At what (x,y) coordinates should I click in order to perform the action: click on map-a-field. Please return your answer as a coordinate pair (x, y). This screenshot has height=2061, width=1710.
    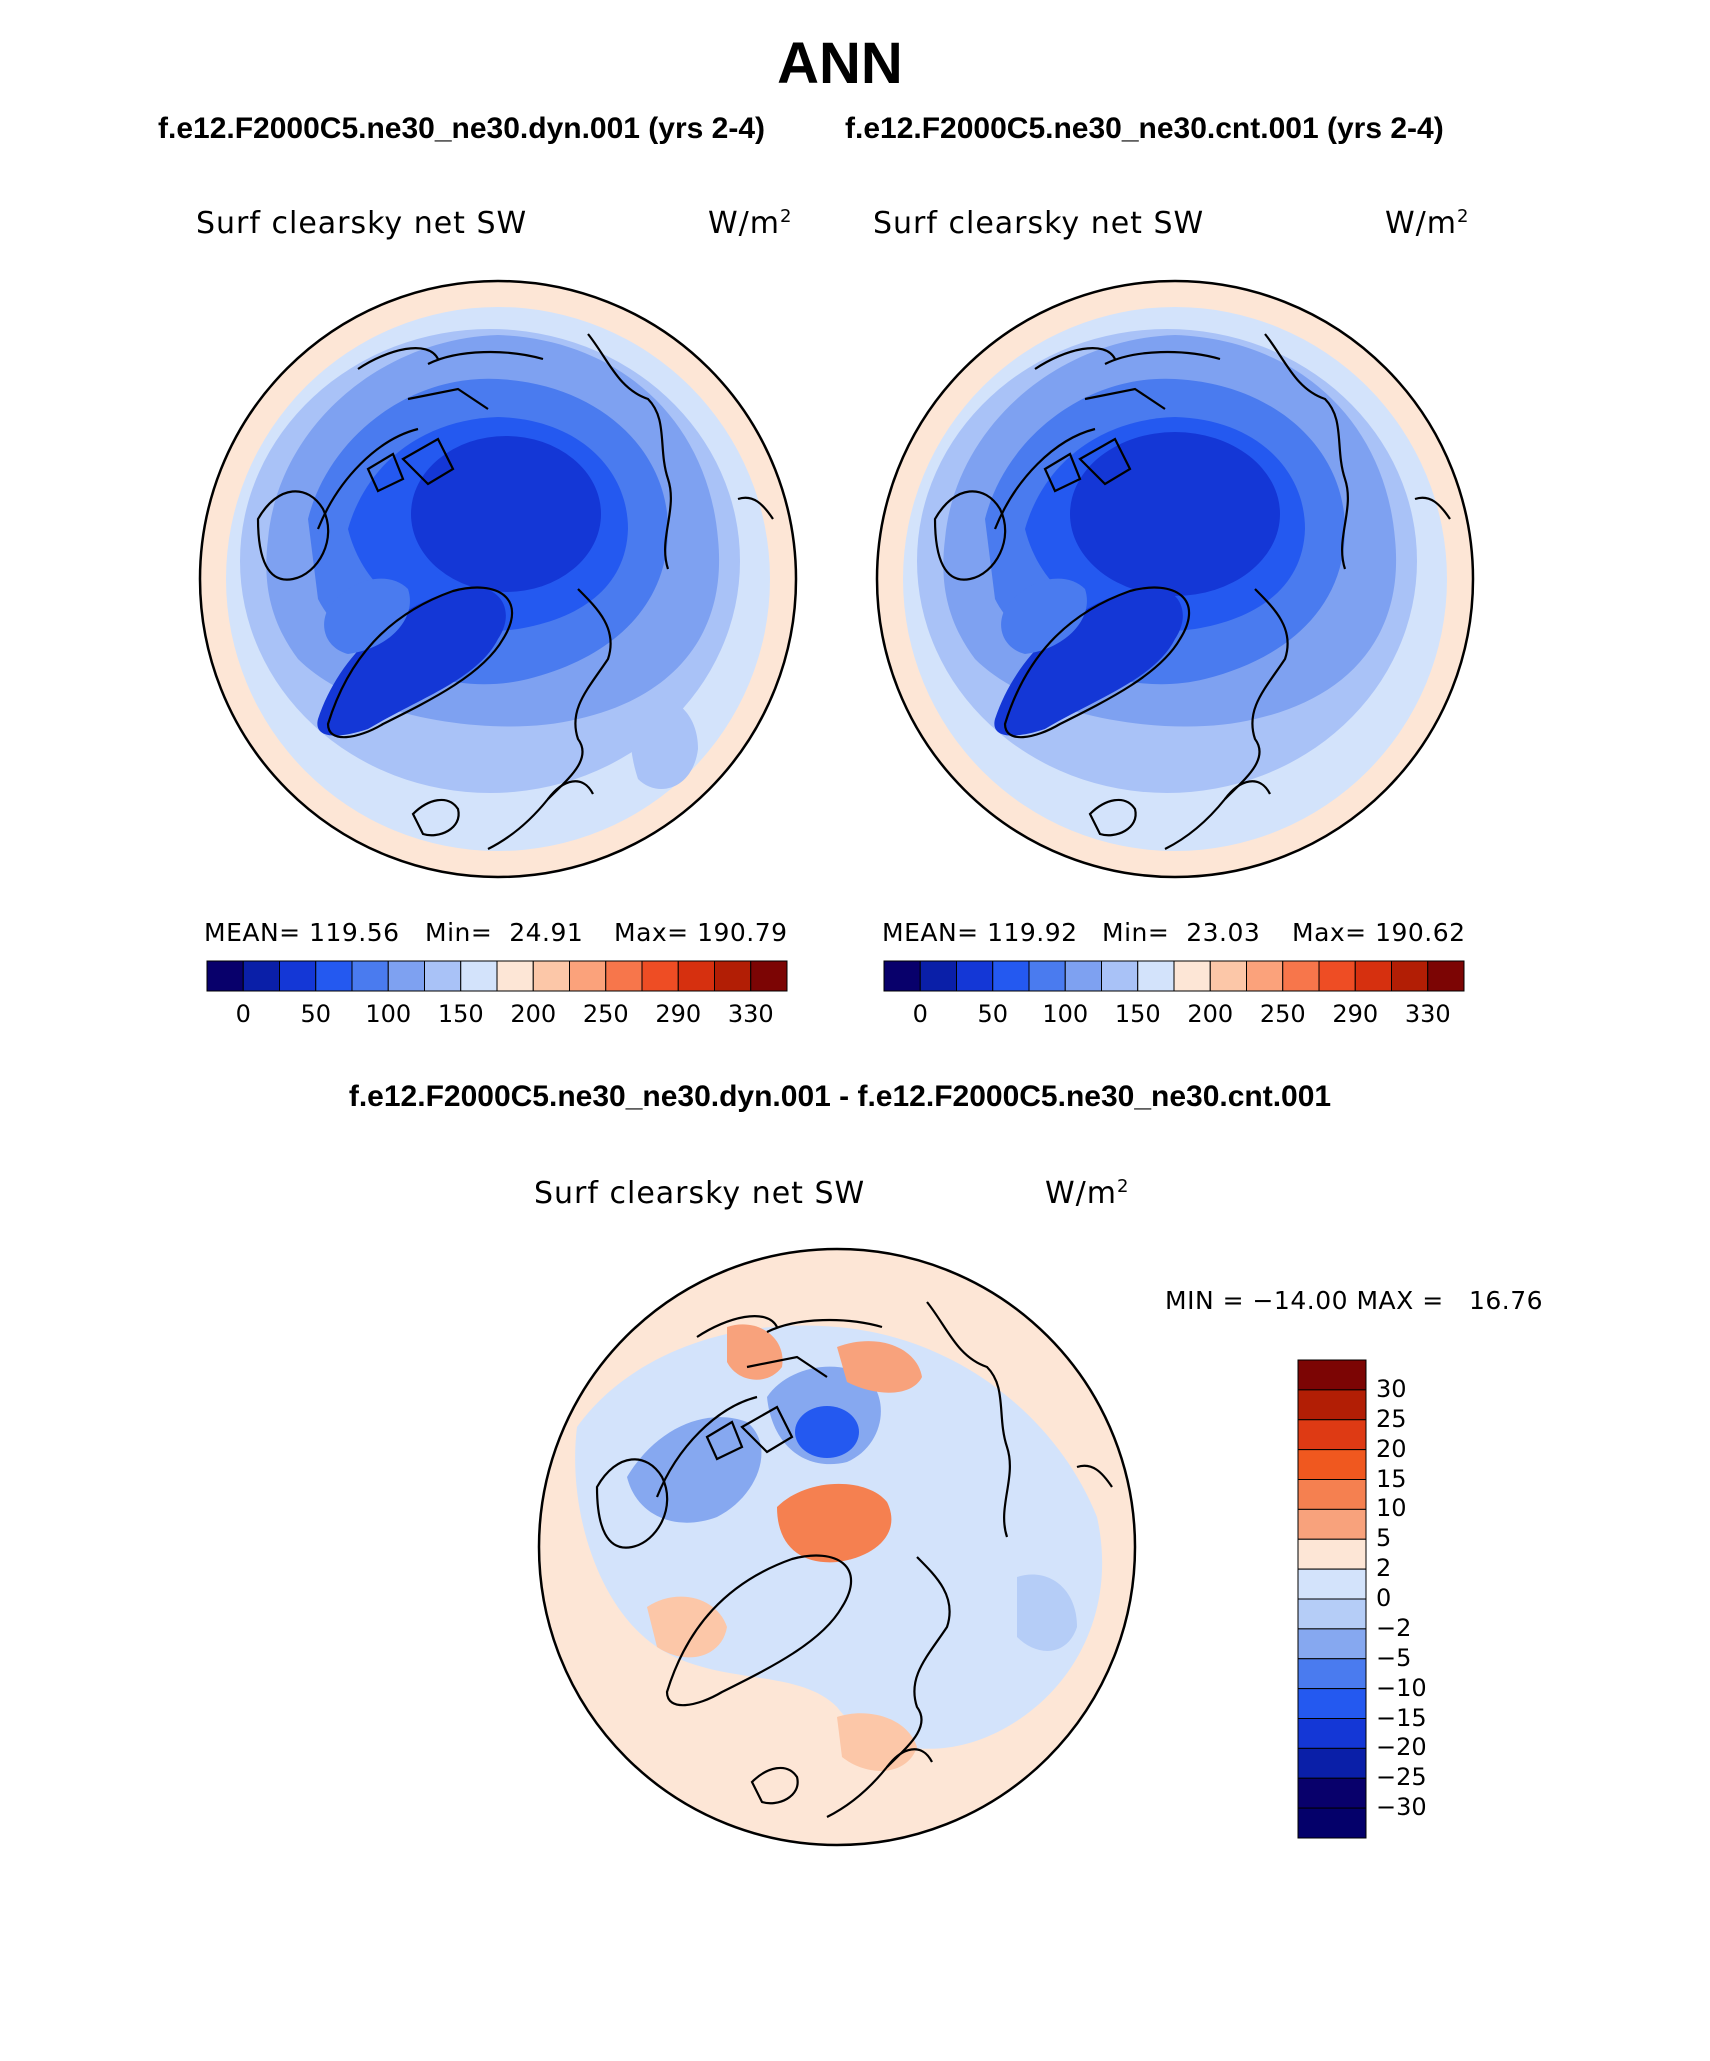
    Looking at the image, I should click on (498, 579).